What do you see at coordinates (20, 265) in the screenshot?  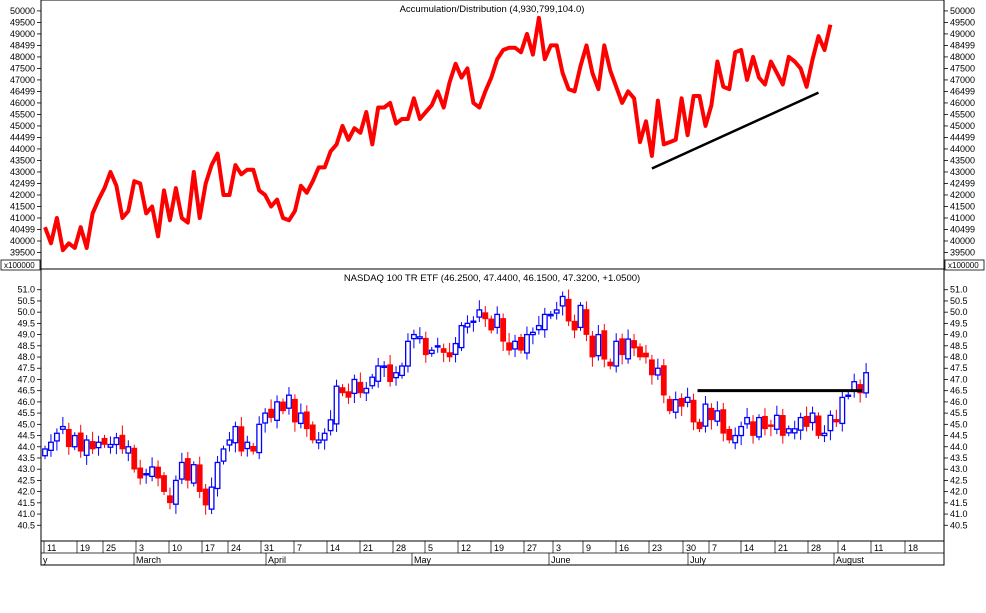 I see `ad-scale-badge-left: x100000` at bounding box center [20, 265].